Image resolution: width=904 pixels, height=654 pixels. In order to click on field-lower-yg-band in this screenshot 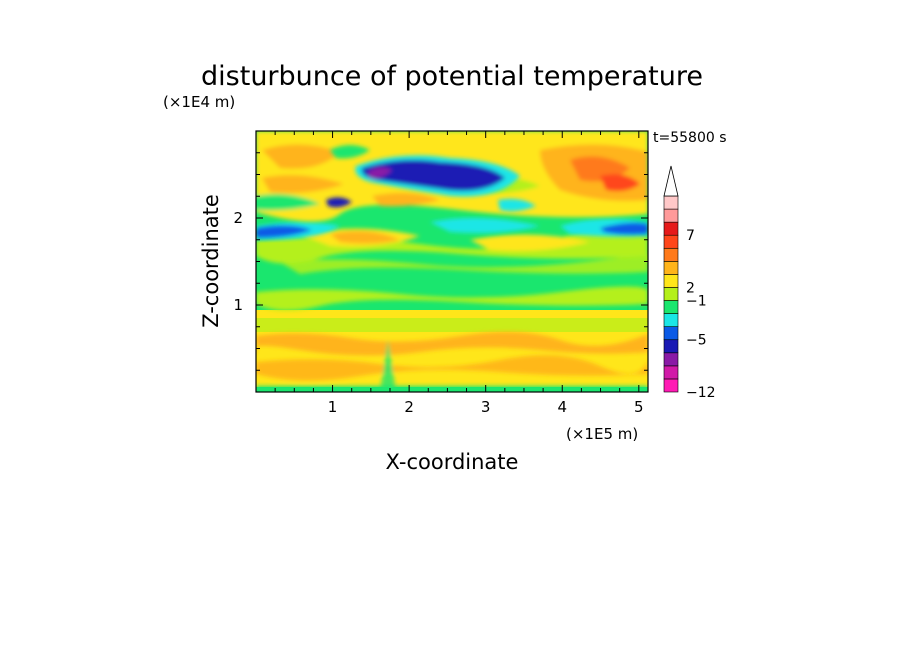, I will do `click(452, 325)`.